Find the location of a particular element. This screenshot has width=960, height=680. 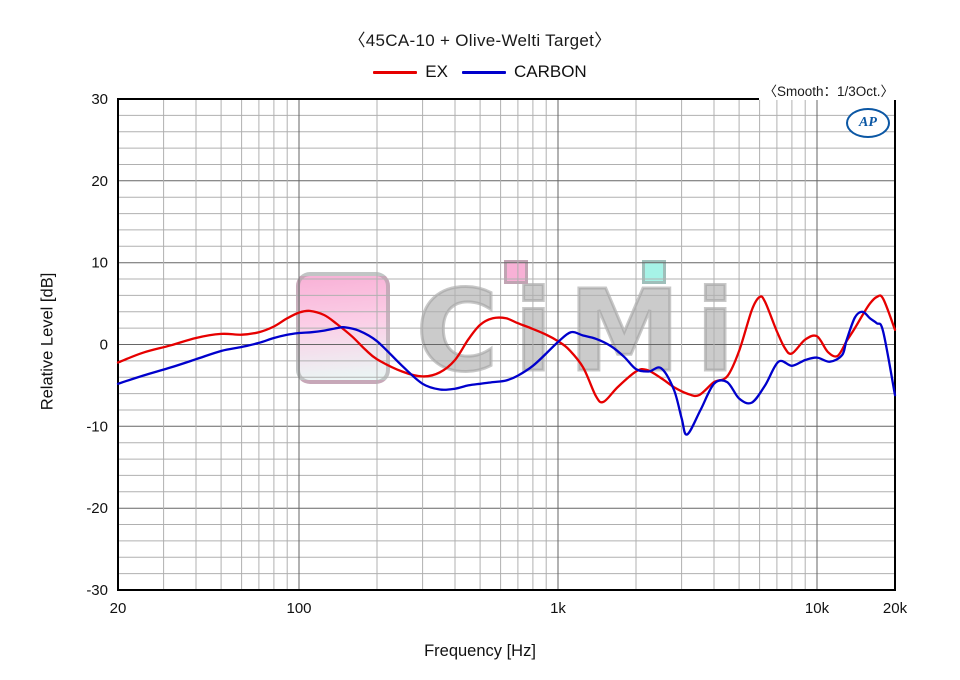

smoothing-label: 〈Smooth：1/3Oct.〉 is located at coordinates (828, 90).